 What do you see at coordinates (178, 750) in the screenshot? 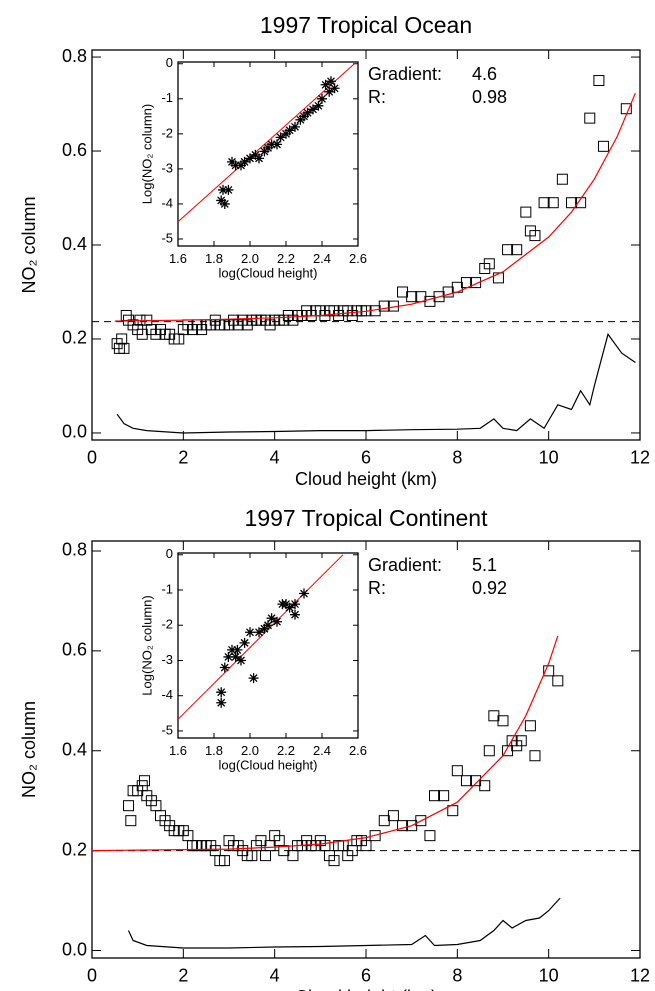
I see `x-tick-label: 1.6` at bounding box center [178, 750].